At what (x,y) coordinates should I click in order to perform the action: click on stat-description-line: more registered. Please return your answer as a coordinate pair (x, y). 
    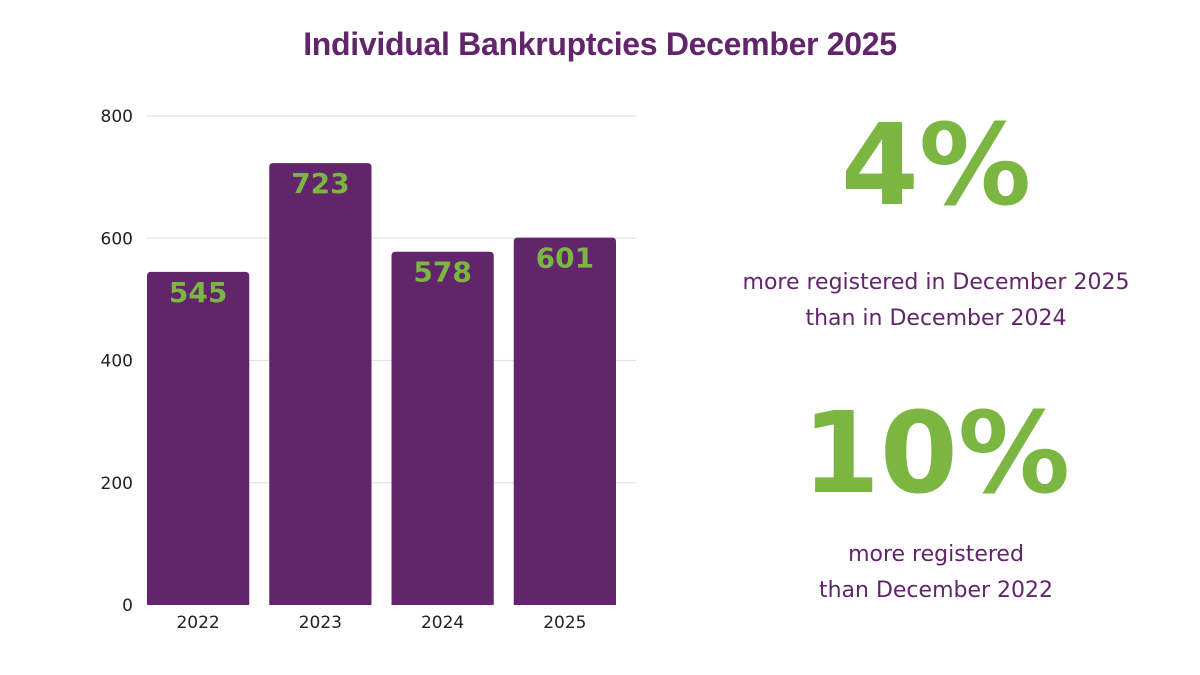
    Looking at the image, I should click on (936, 554).